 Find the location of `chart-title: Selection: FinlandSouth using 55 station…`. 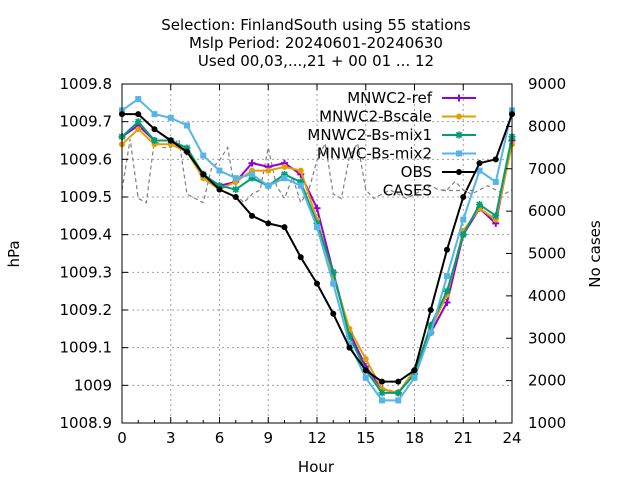

chart-title: Selection: FinlandSouth using 55 station… is located at coordinates (316, 43).